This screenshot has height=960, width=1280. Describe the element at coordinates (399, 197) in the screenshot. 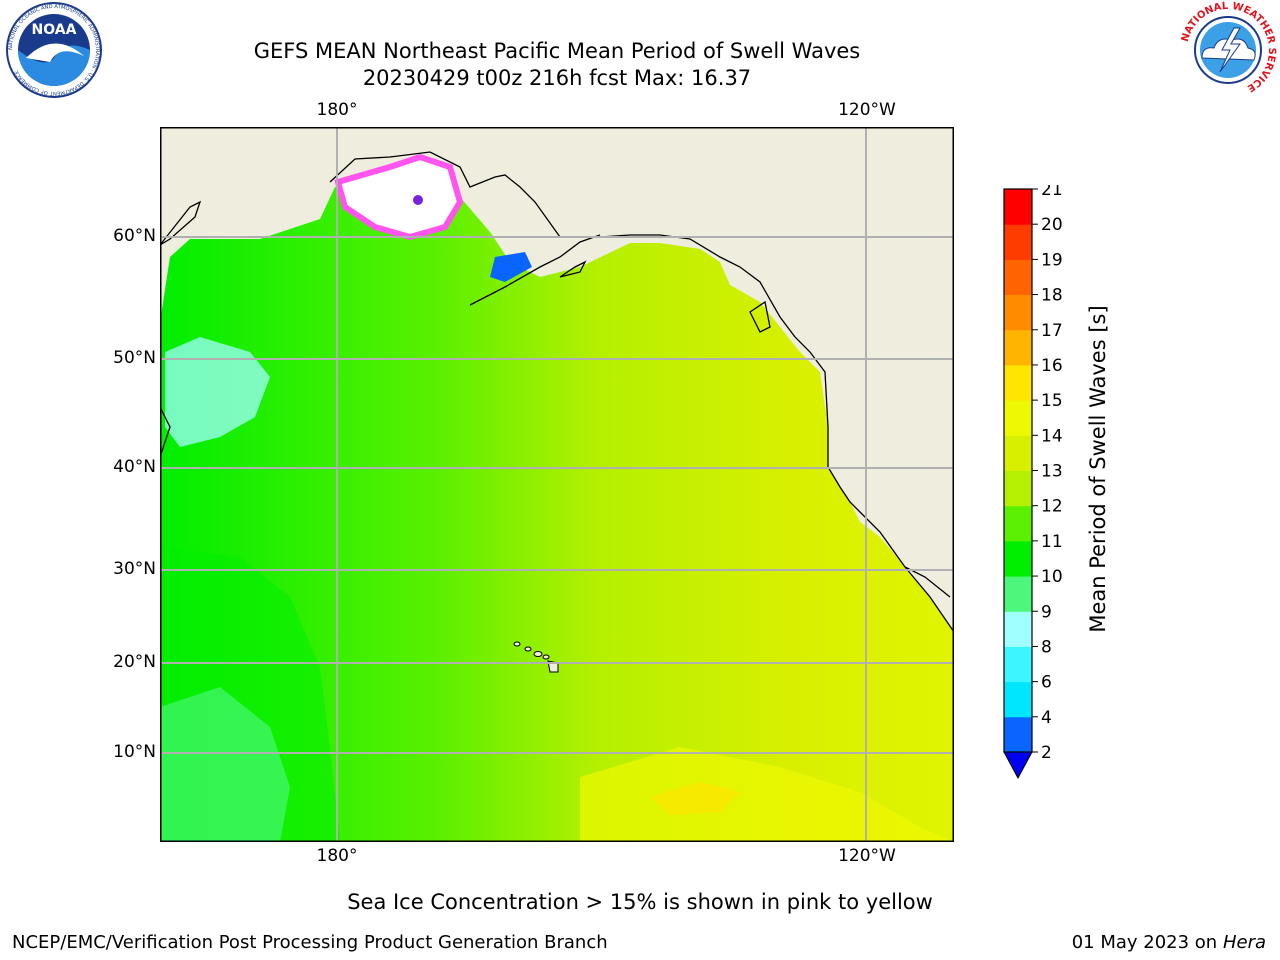

I see `sea-ice-field` at that location.